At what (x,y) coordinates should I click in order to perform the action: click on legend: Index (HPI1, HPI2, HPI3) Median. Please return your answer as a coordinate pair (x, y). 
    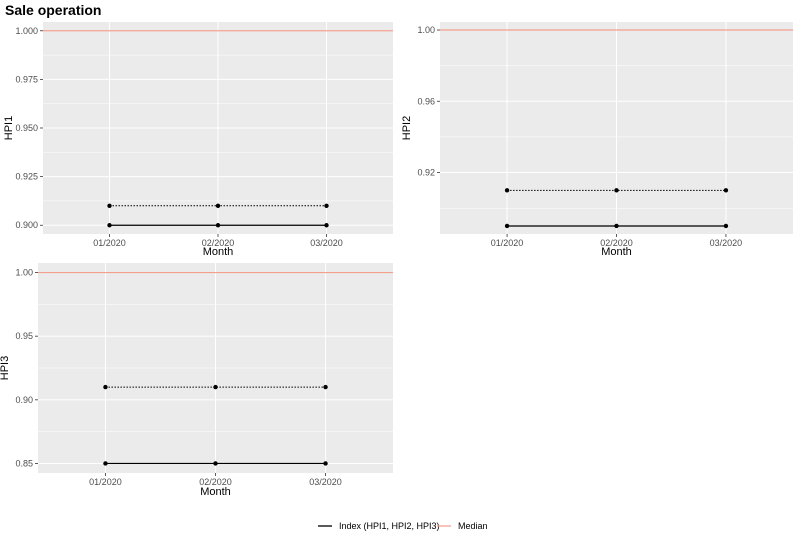
    Looking at the image, I should click on (403, 526).